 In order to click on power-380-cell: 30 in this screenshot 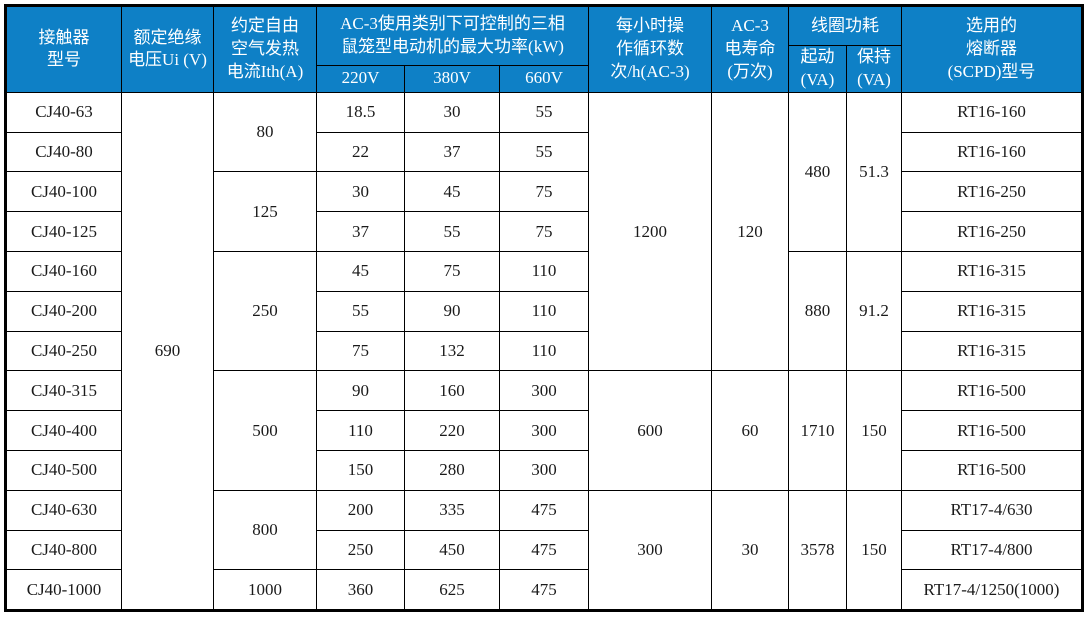, I will do `click(452, 112)`.